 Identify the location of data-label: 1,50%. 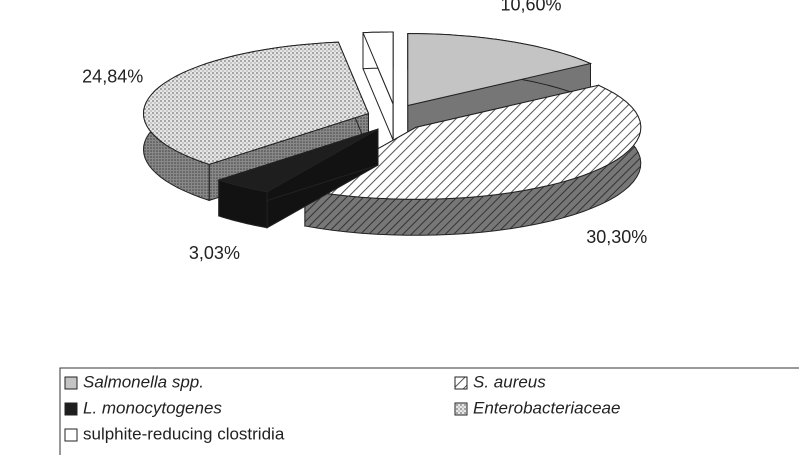
(375, 0).